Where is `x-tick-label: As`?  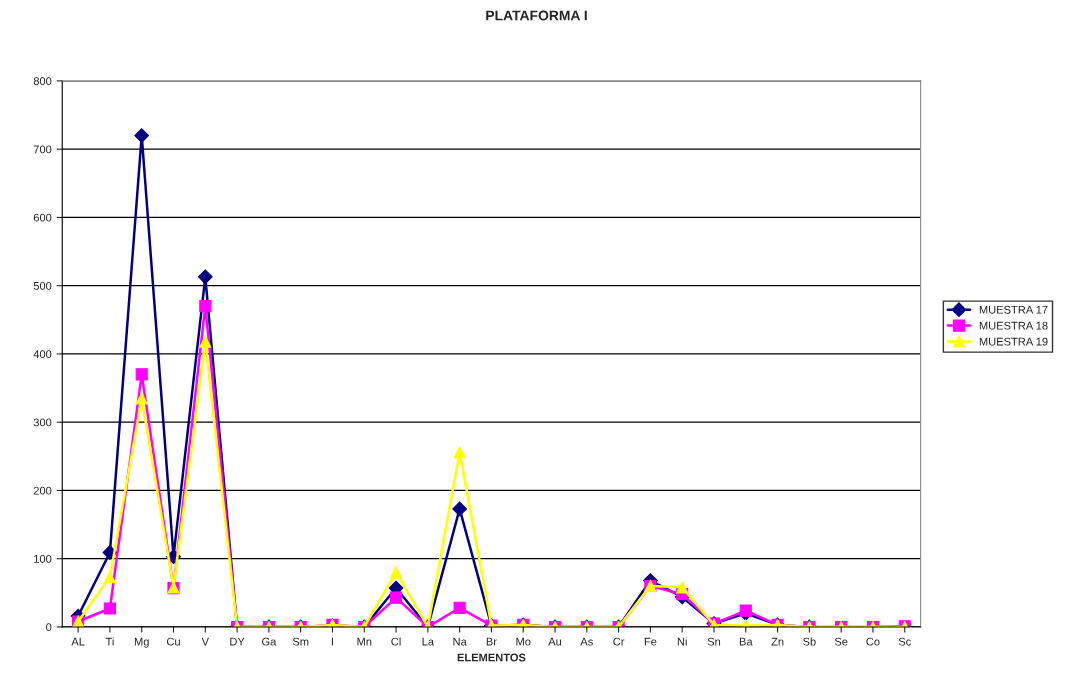
x-tick-label: As is located at coordinates (586, 641).